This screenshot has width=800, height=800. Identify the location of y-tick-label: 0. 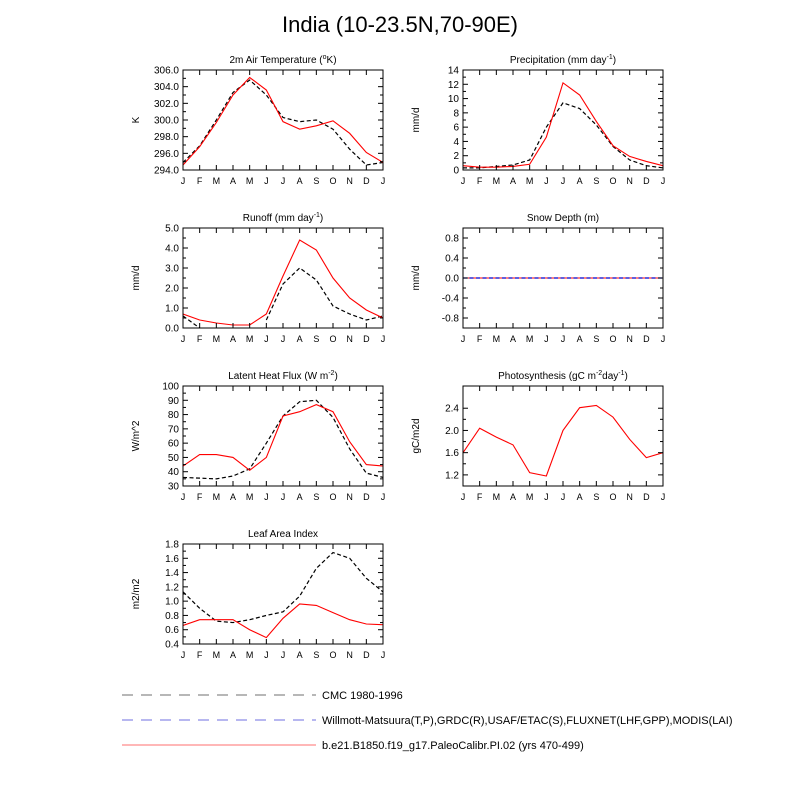
(456, 171).